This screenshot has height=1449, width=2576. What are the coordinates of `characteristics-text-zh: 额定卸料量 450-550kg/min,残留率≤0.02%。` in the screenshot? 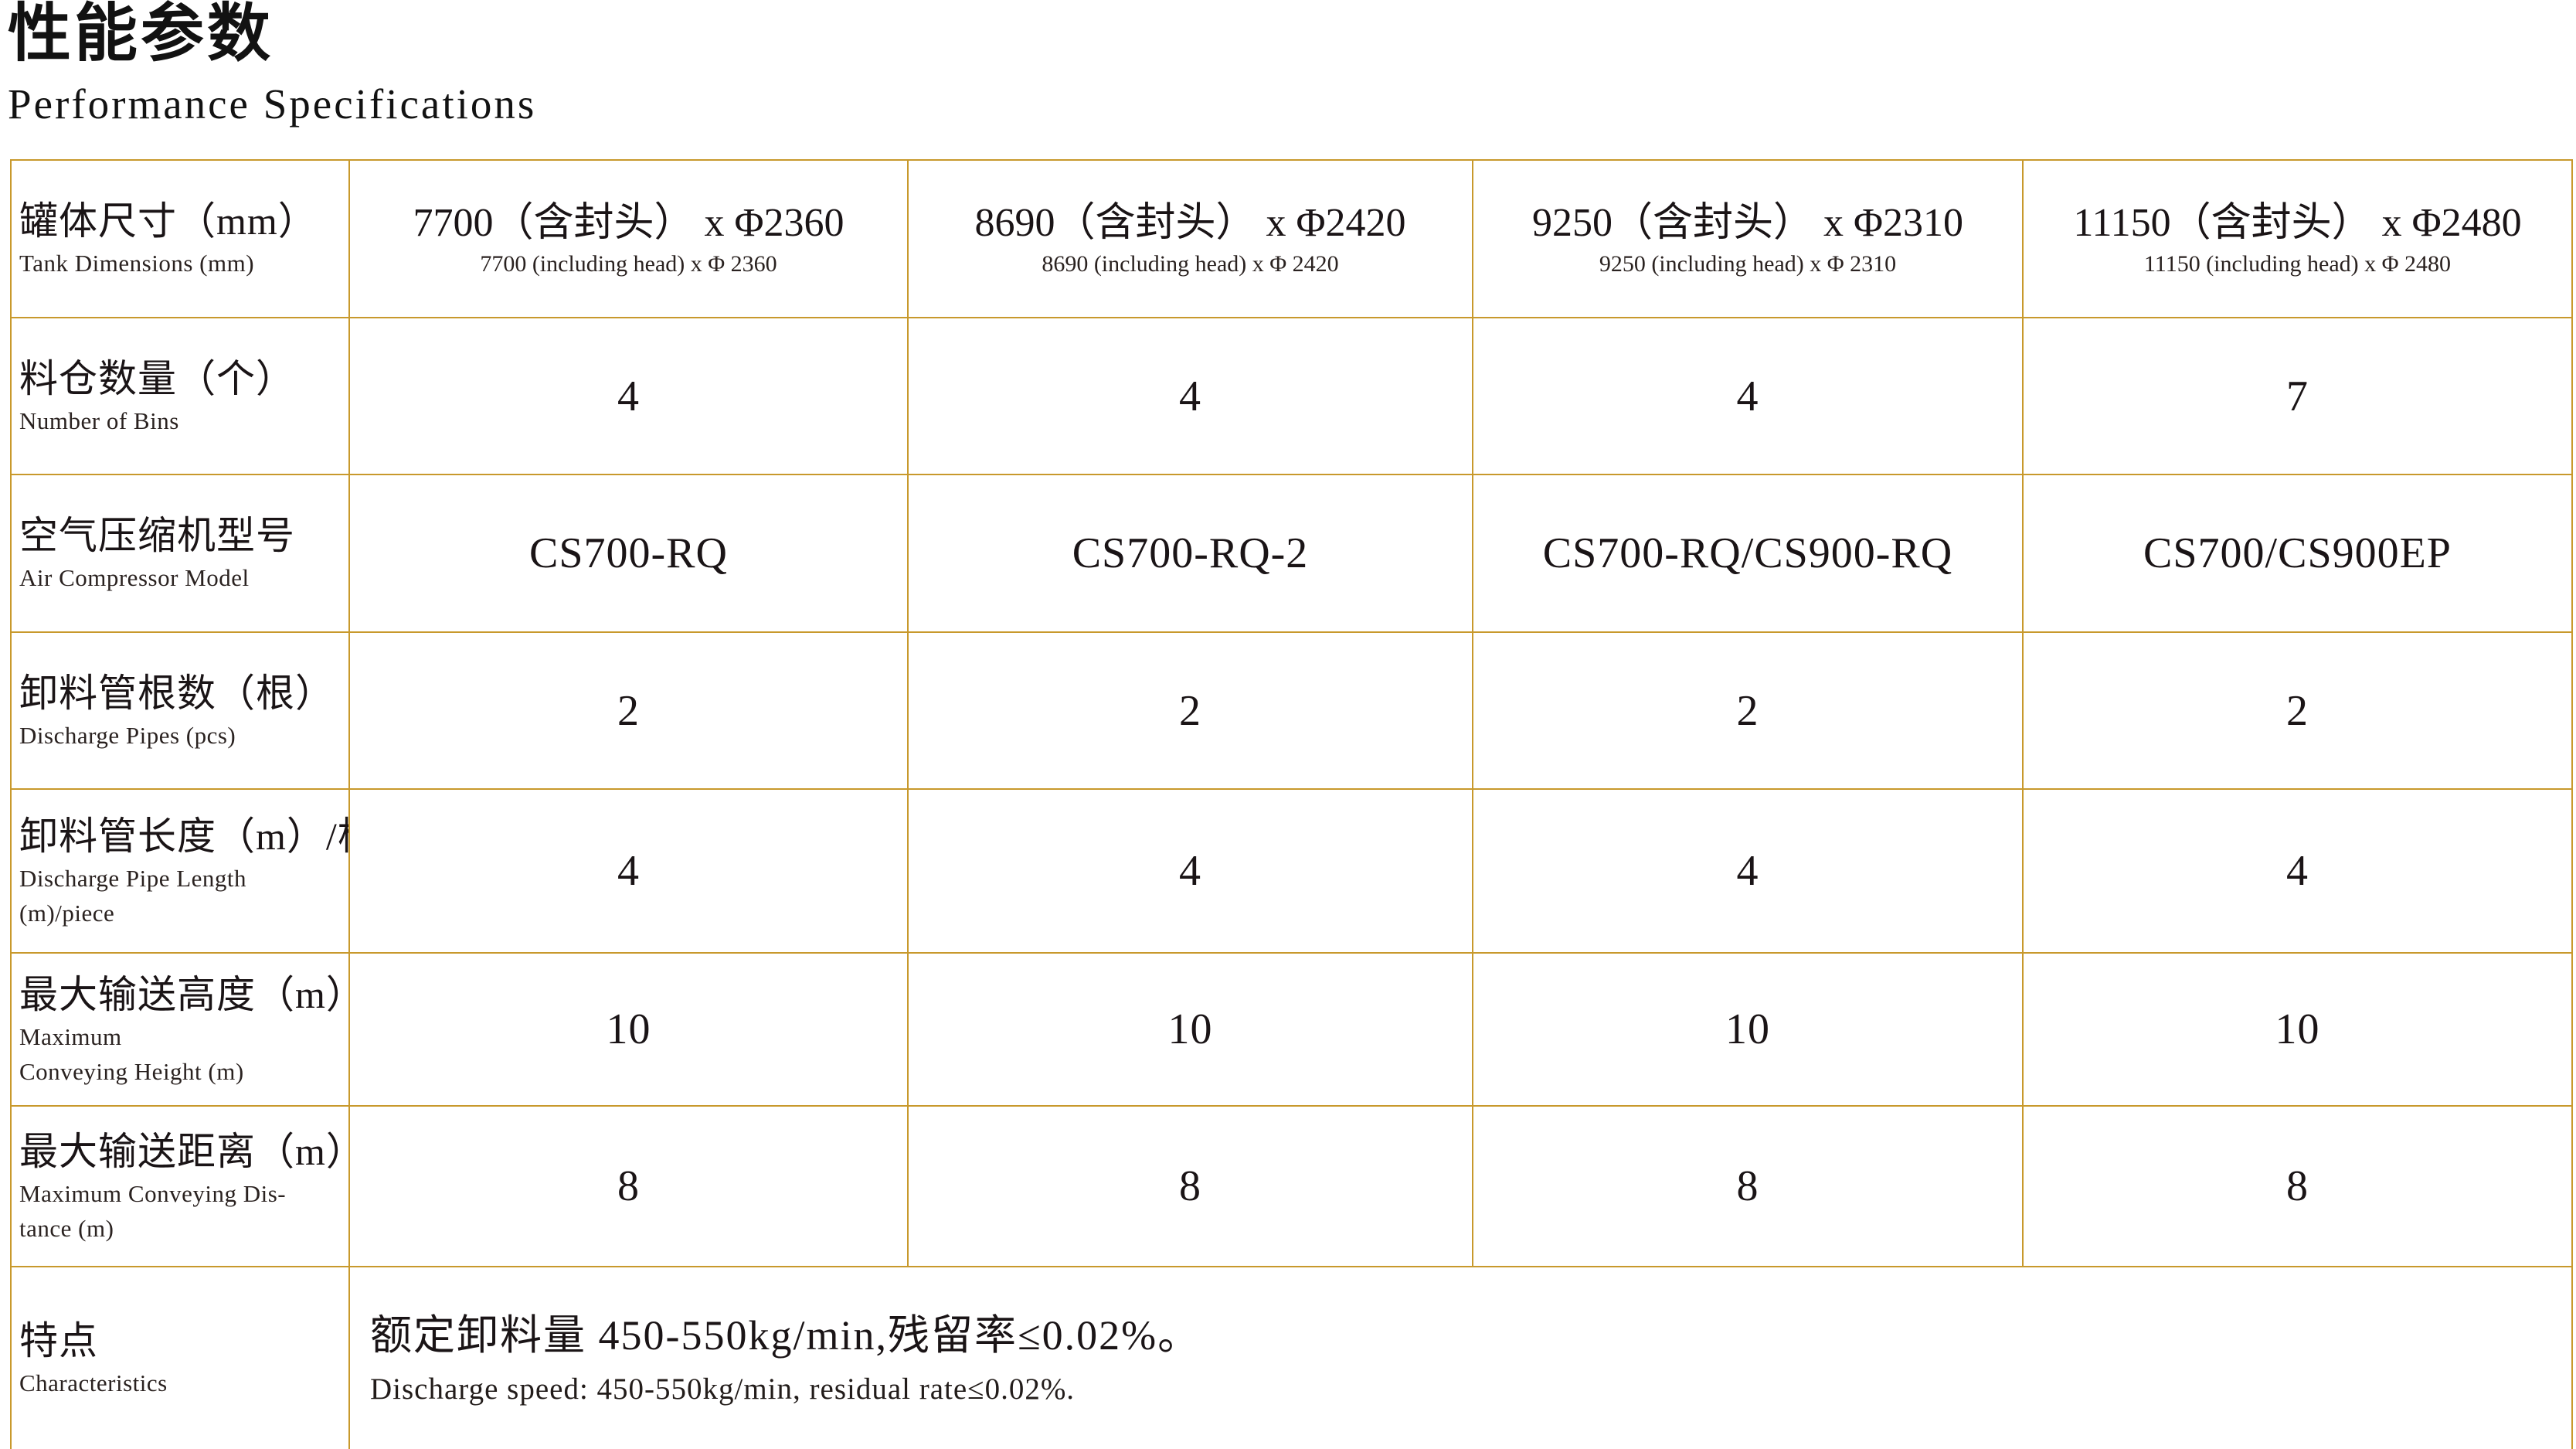 It's located at (785, 1335).